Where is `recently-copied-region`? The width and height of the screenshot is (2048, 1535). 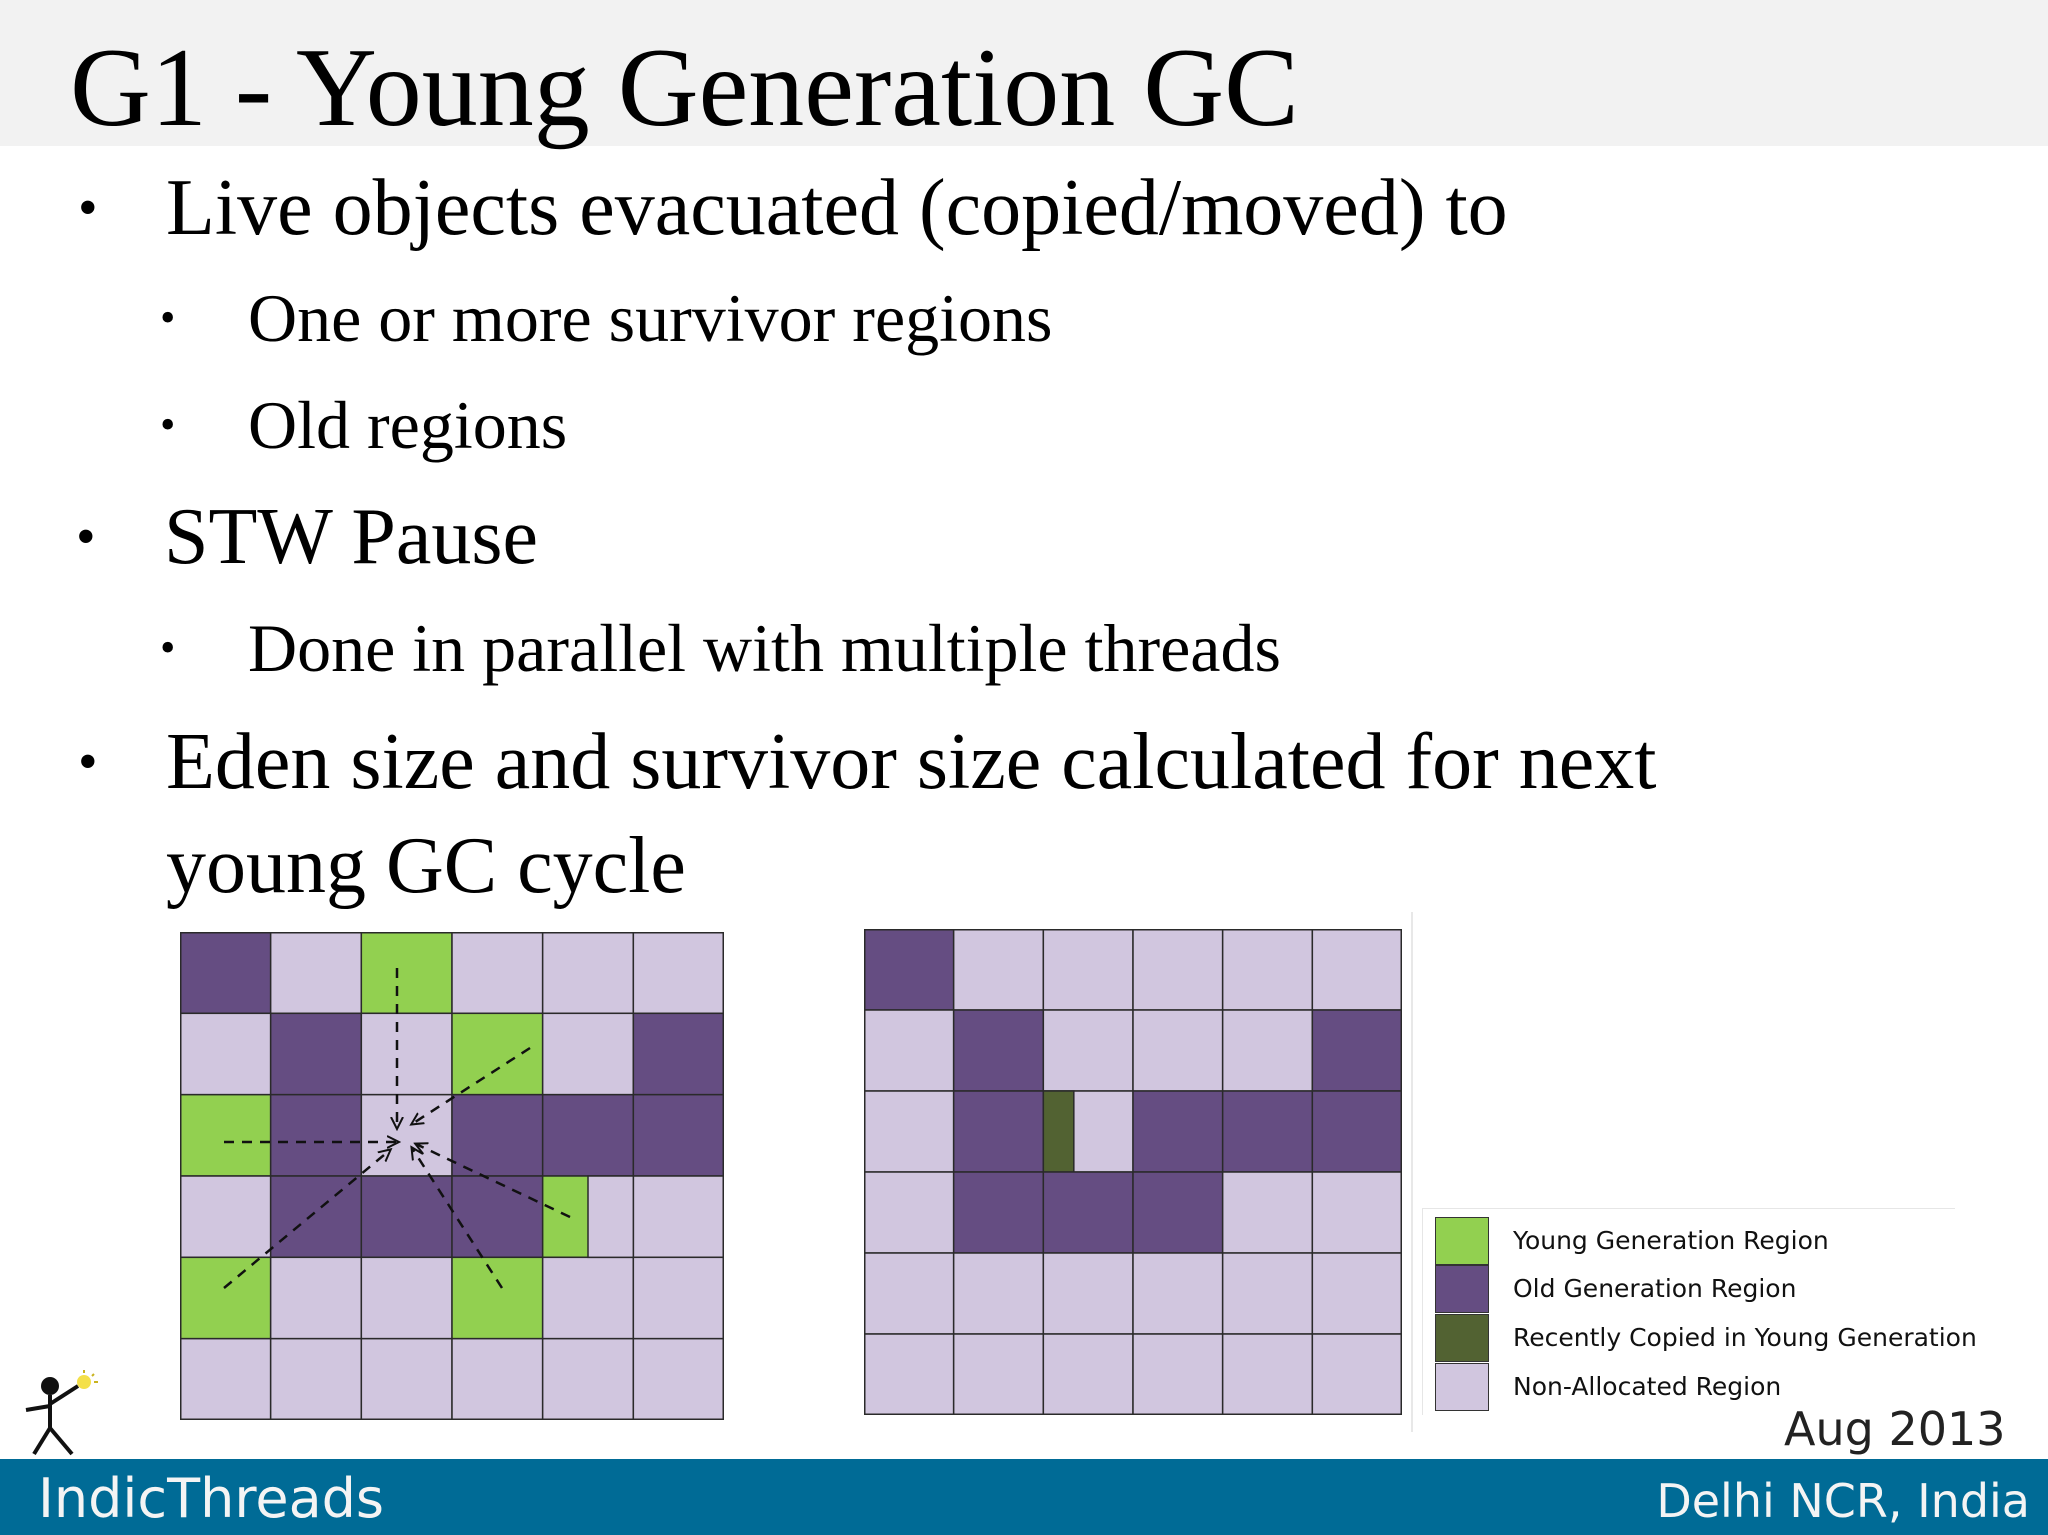
recently-copied-region is located at coordinates (1058, 1131).